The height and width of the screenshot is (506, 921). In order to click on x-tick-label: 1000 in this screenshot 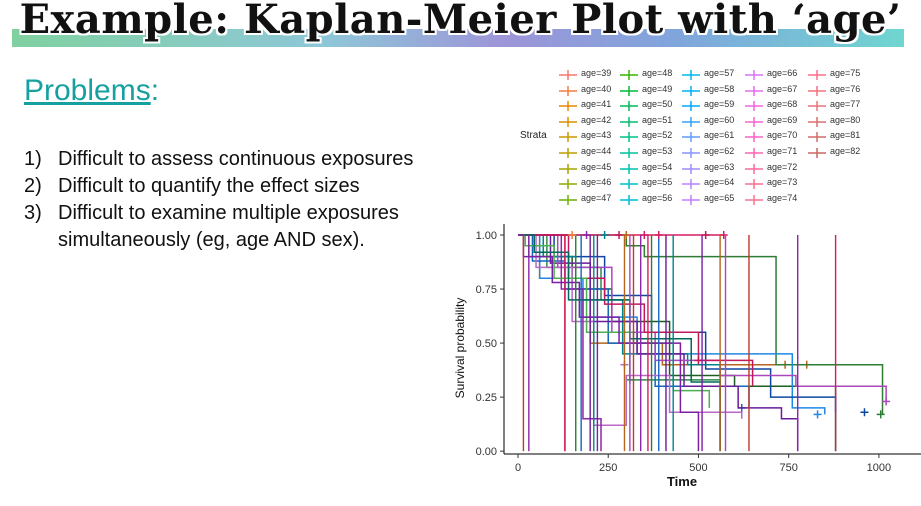, I will do `click(879, 468)`.